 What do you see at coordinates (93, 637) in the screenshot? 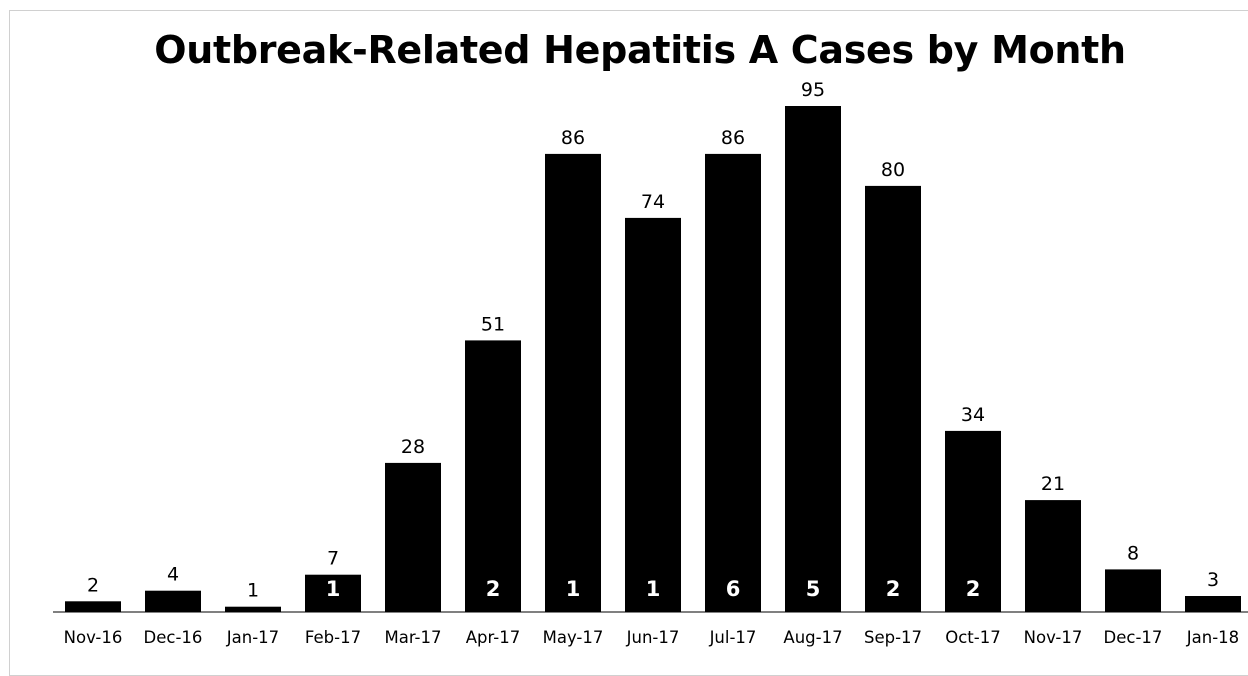
I see `x-tick-label-nov-16: Nov-16` at bounding box center [93, 637].